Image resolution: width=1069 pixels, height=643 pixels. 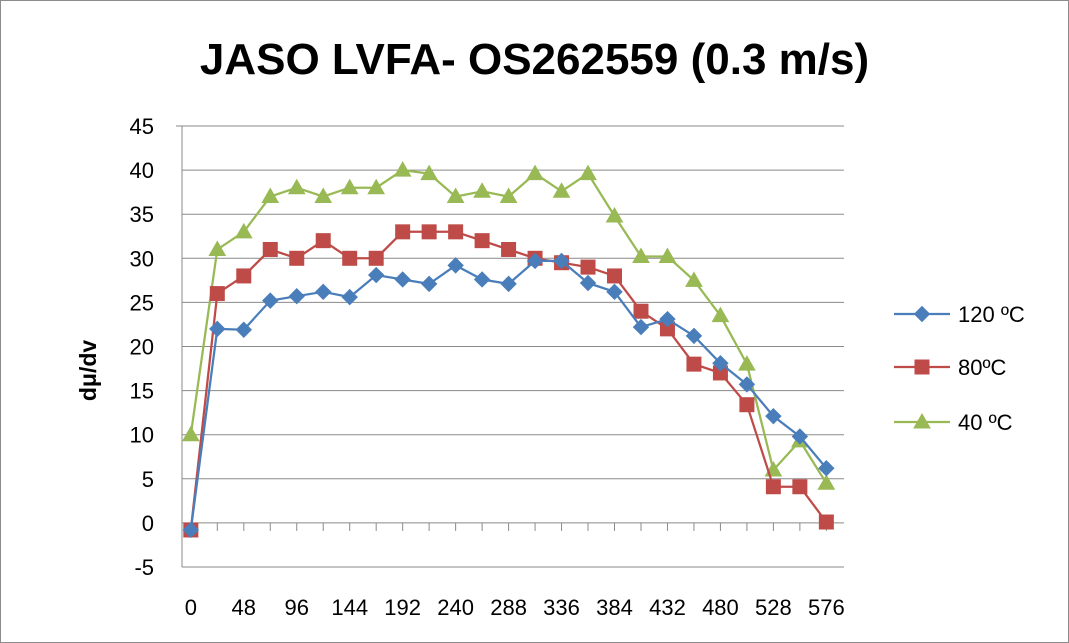 I want to click on x-tick-label: 0, so click(x=191, y=607).